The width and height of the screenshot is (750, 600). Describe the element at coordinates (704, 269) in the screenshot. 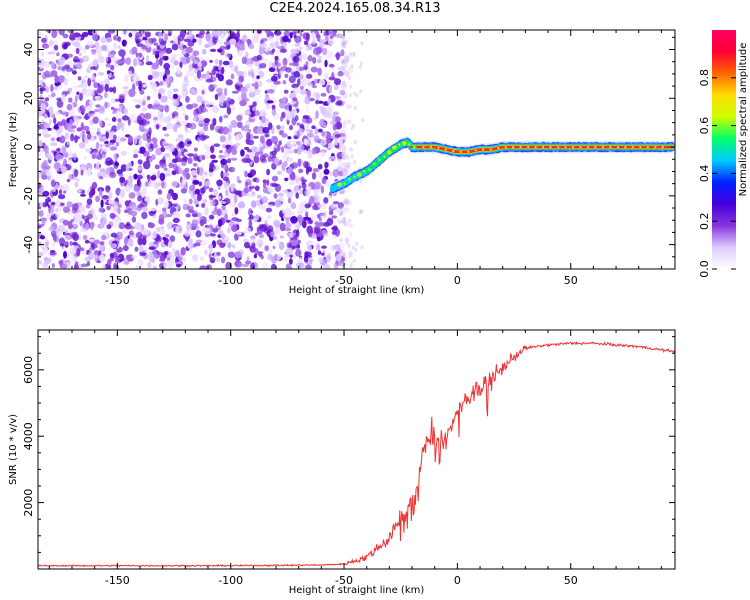

I see `colorbar-tick-label: 0.0` at that location.